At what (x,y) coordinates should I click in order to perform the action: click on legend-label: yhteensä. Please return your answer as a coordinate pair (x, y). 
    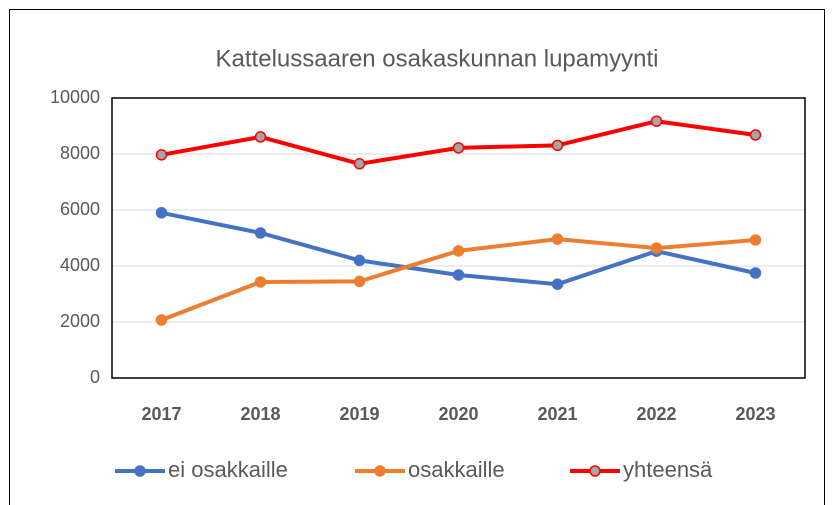
    Looking at the image, I should click on (668, 469).